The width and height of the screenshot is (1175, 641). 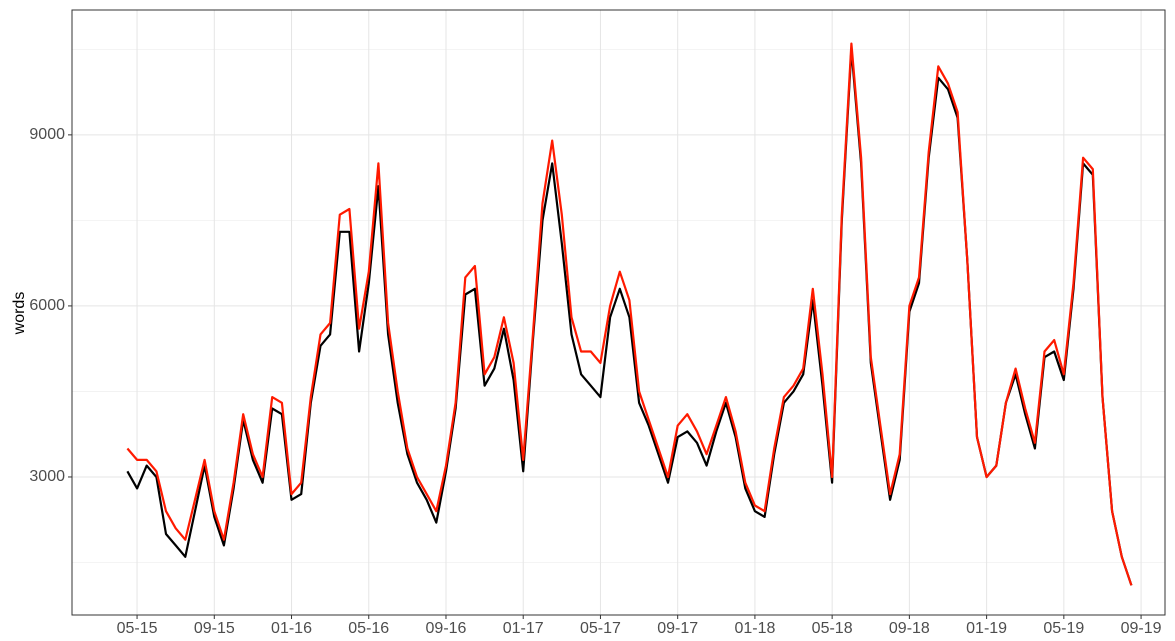 What do you see at coordinates (47, 134) in the screenshot?
I see `y-tick-label: 9000` at bounding box center [47, 134].